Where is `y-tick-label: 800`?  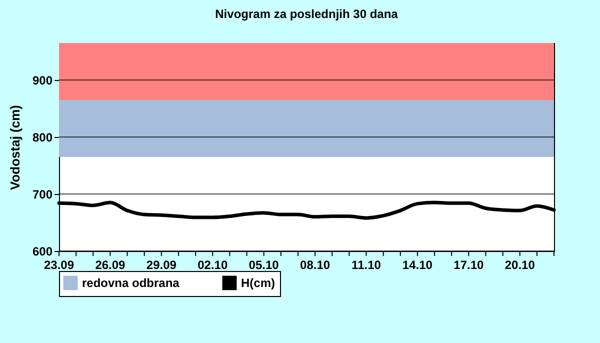 y-tick-label: 800 is located at coordinates (42, 137).